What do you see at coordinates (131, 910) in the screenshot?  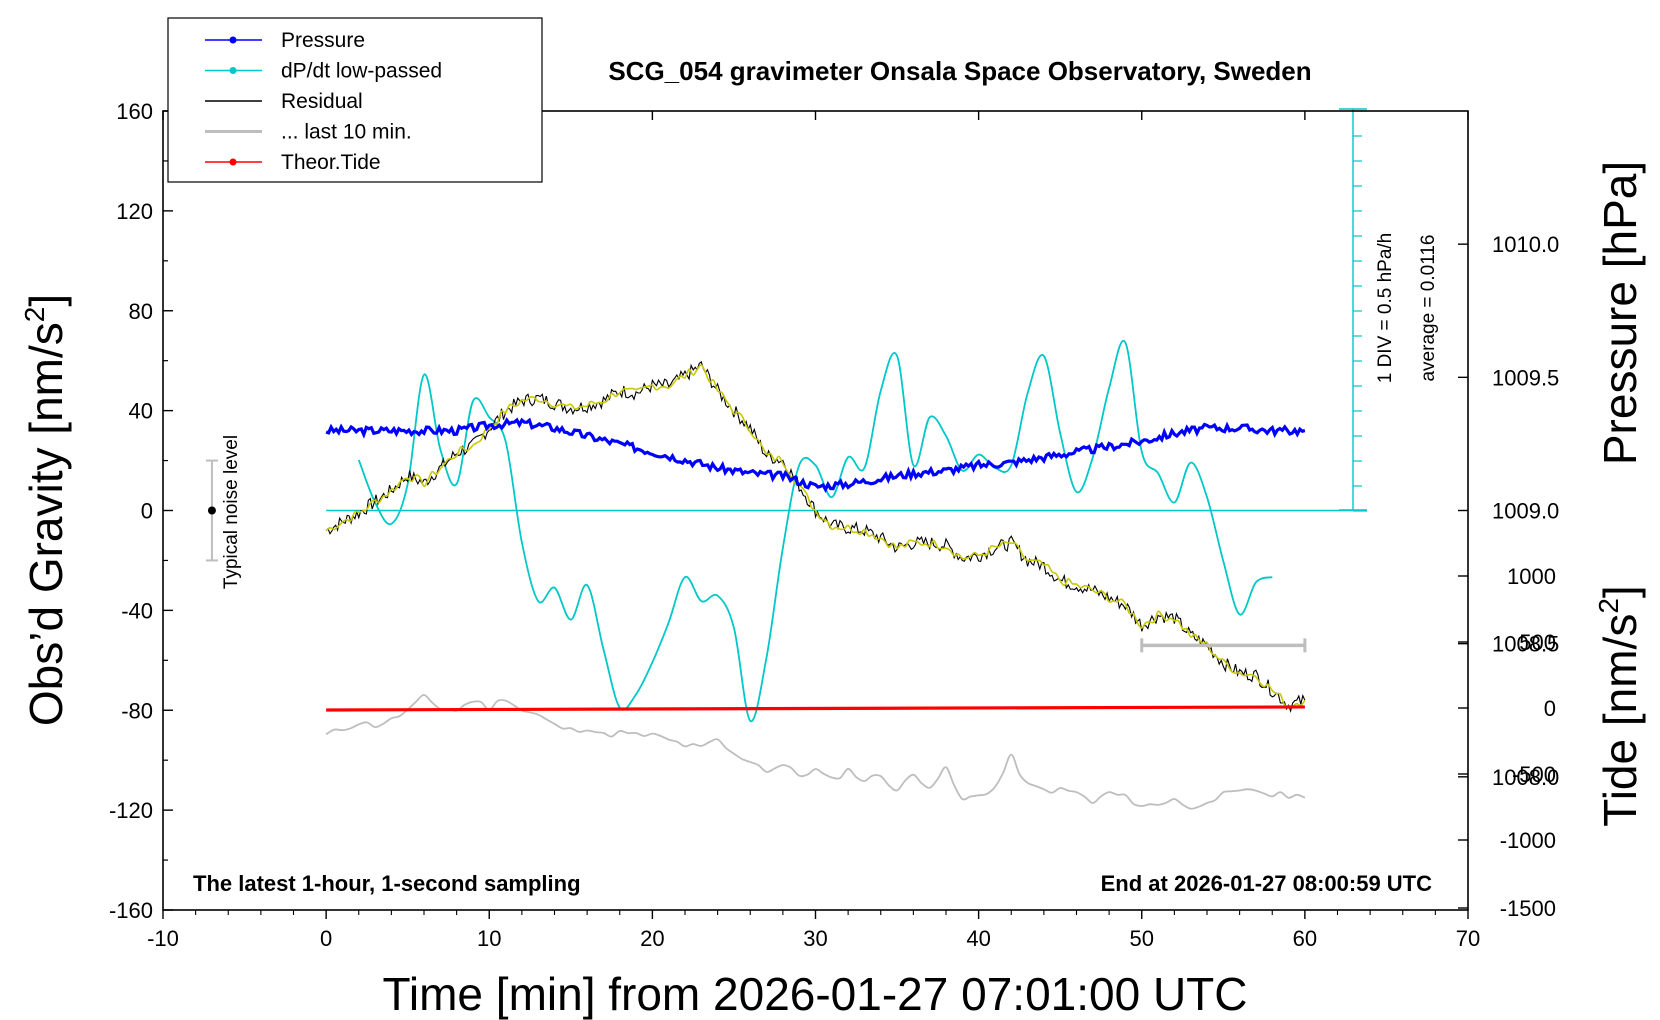 I see `y-tick-label: -160` at bounding box center [131, 910].